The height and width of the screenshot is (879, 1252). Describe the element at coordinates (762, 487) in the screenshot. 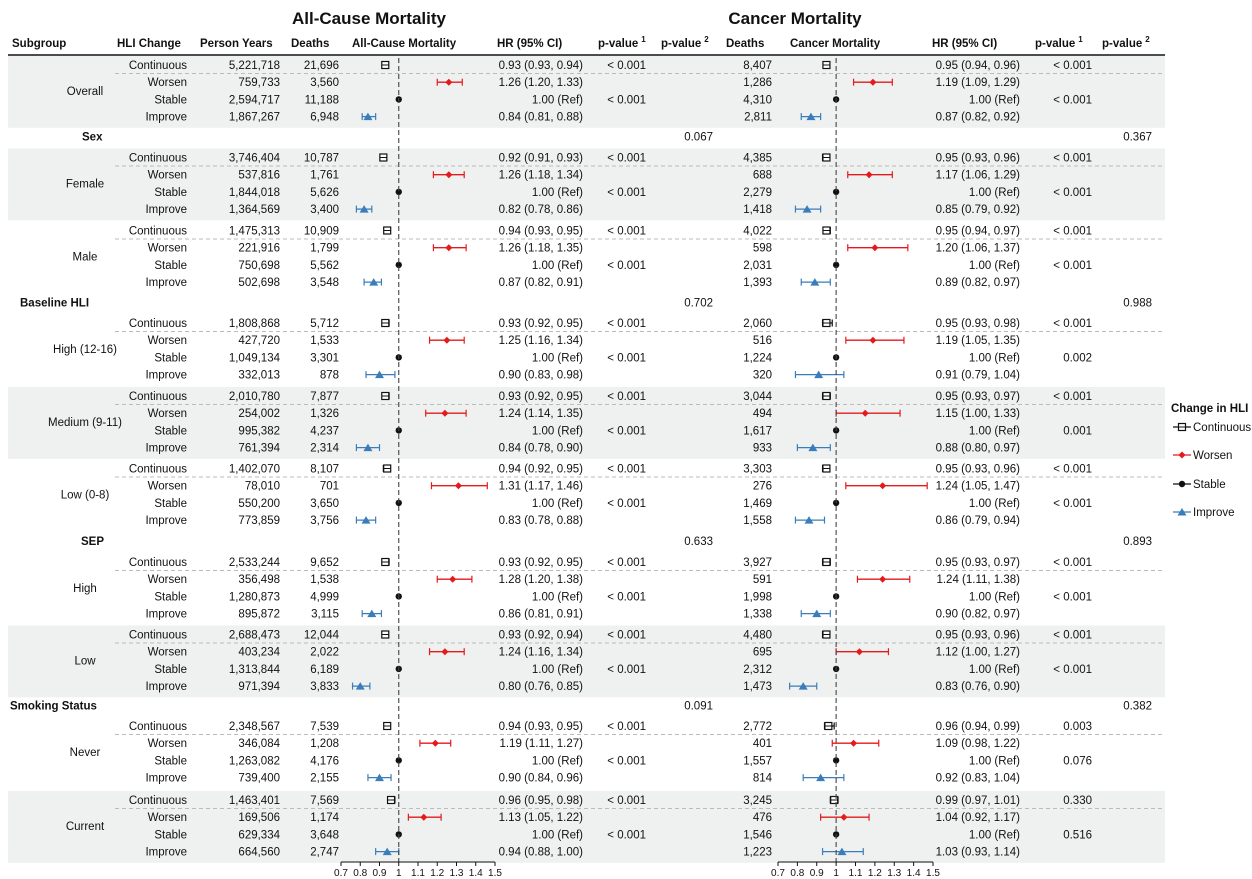

I see `g5-r1-d2: 276` at that location.